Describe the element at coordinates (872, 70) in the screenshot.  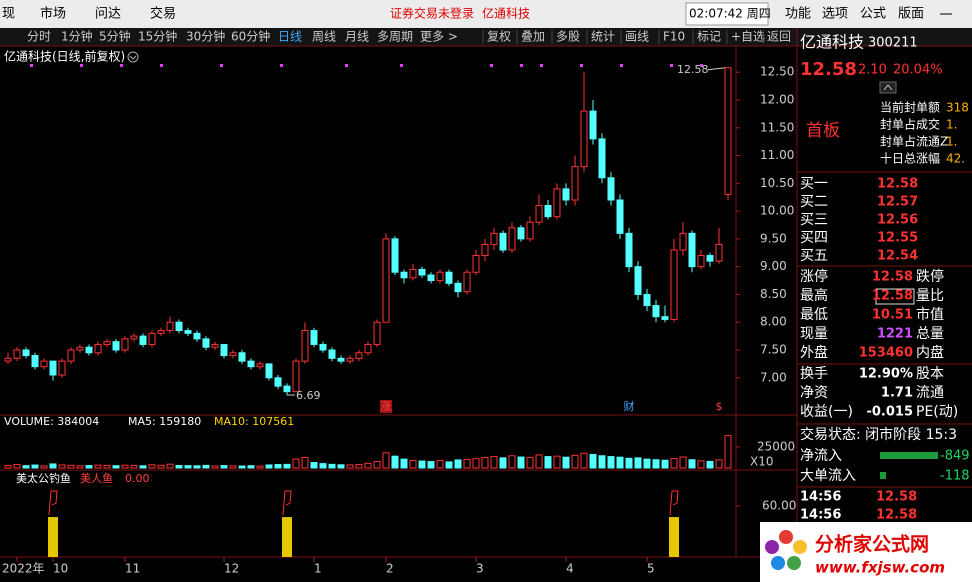
I see `price-change: 2.10` at that location.